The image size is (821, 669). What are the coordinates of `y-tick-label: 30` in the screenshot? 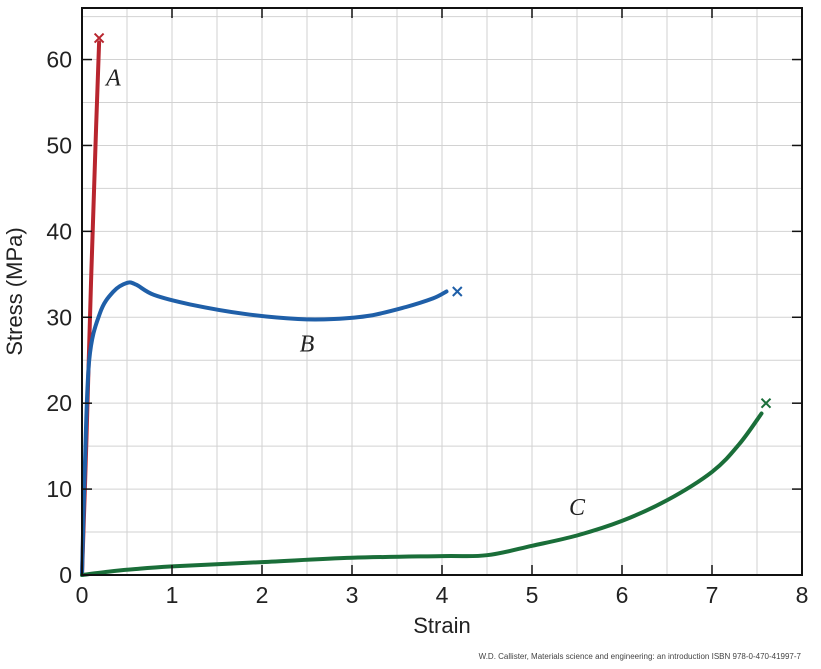 It's located at (59, 317).